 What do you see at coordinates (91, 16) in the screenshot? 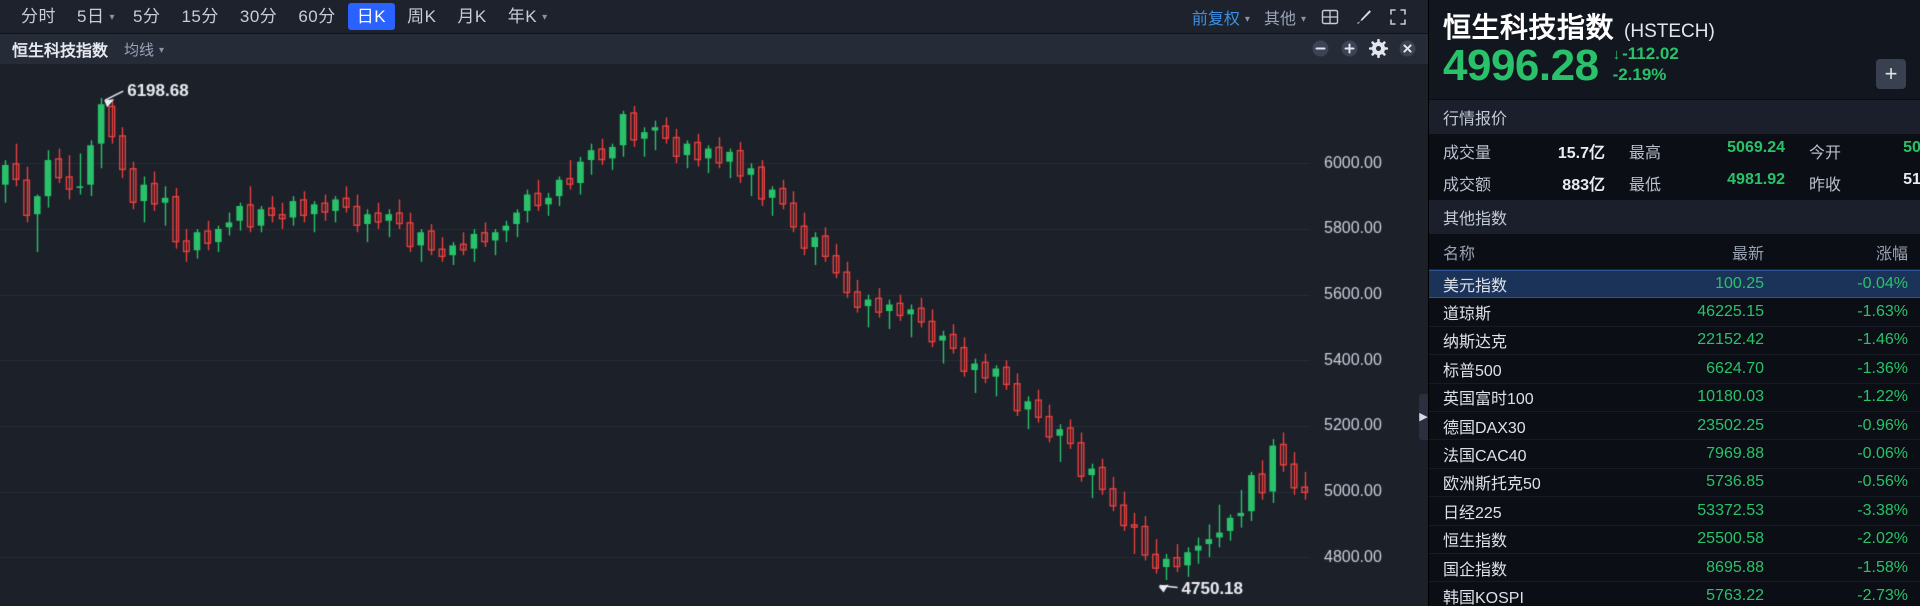
I see `period-tab-label: 5日` at bounding box center [91, 16].